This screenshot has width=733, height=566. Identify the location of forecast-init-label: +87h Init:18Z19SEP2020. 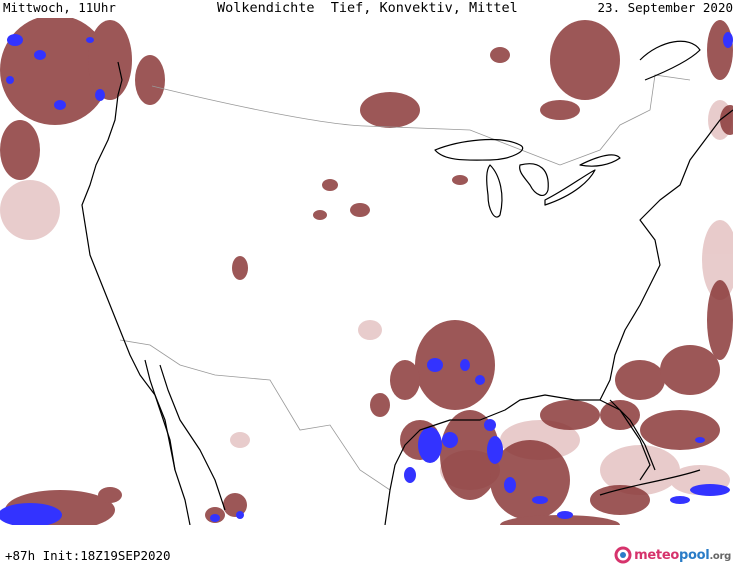
(88, 555).